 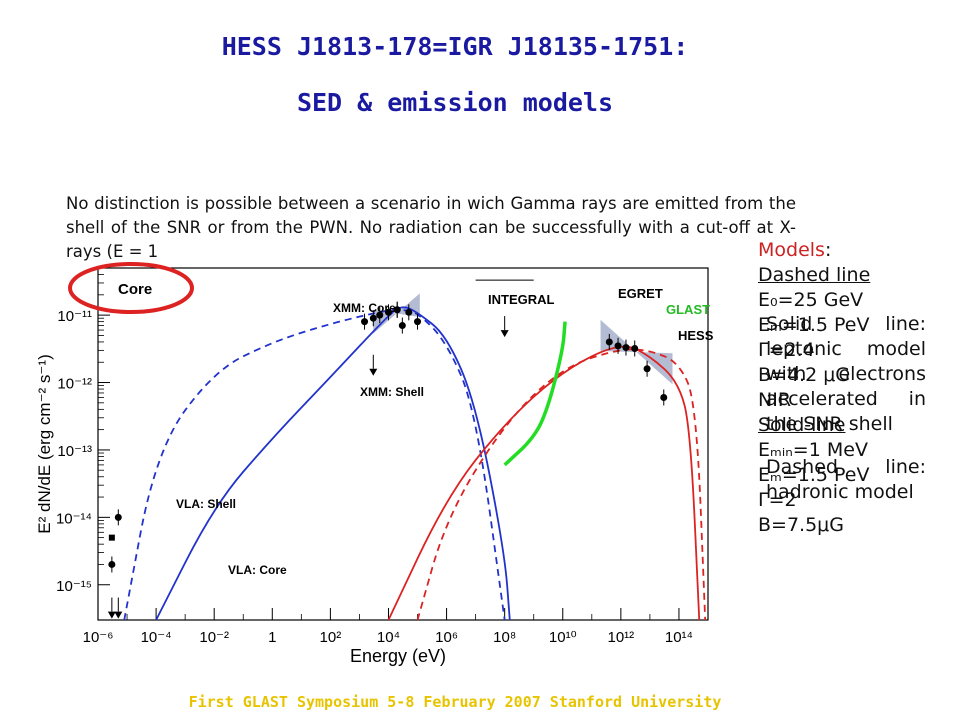 What do you see at coordinates (679, 637) in the screenshot?
I see `x-tick-label: 10¹⁴` at bounding box center [679, 637].